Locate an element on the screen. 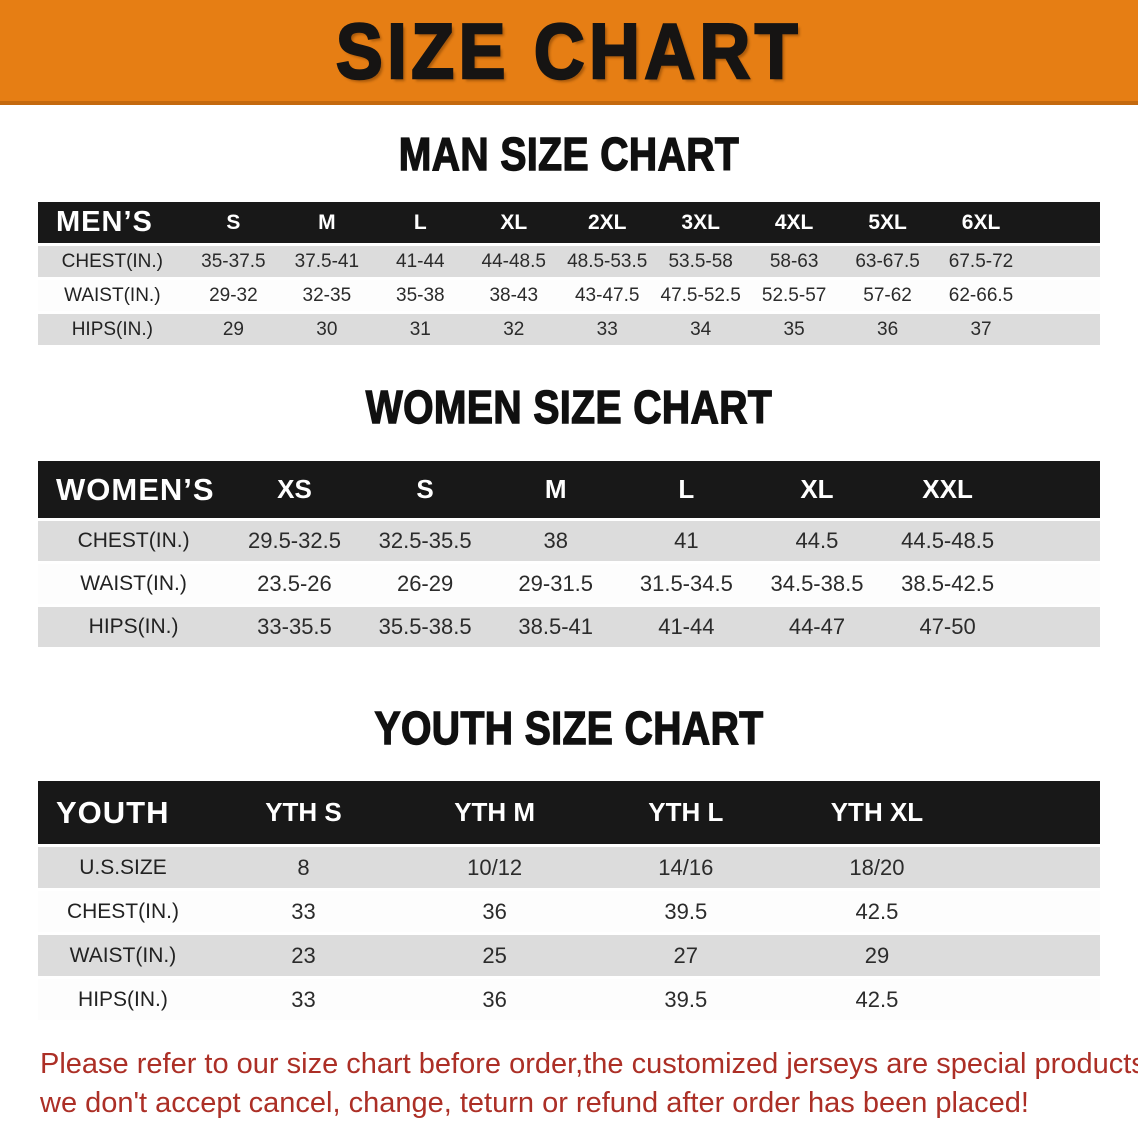 This screenshot has height=1132, width=1138. measurement-value: 41 is located at coordinates (686, 541).